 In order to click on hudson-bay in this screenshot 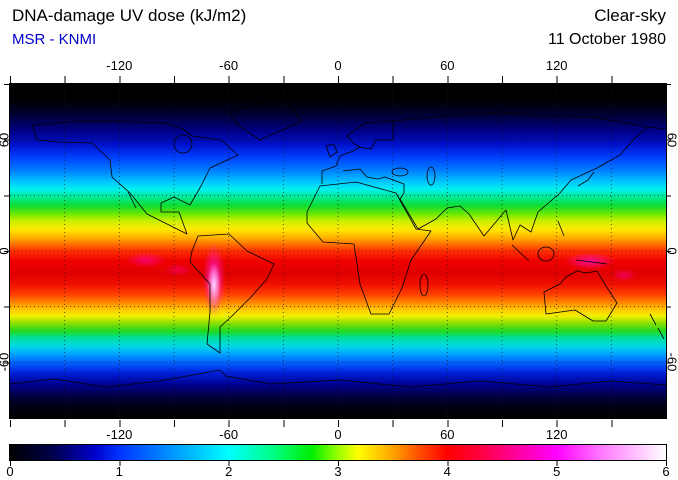, I will do `click(183, 144)`.